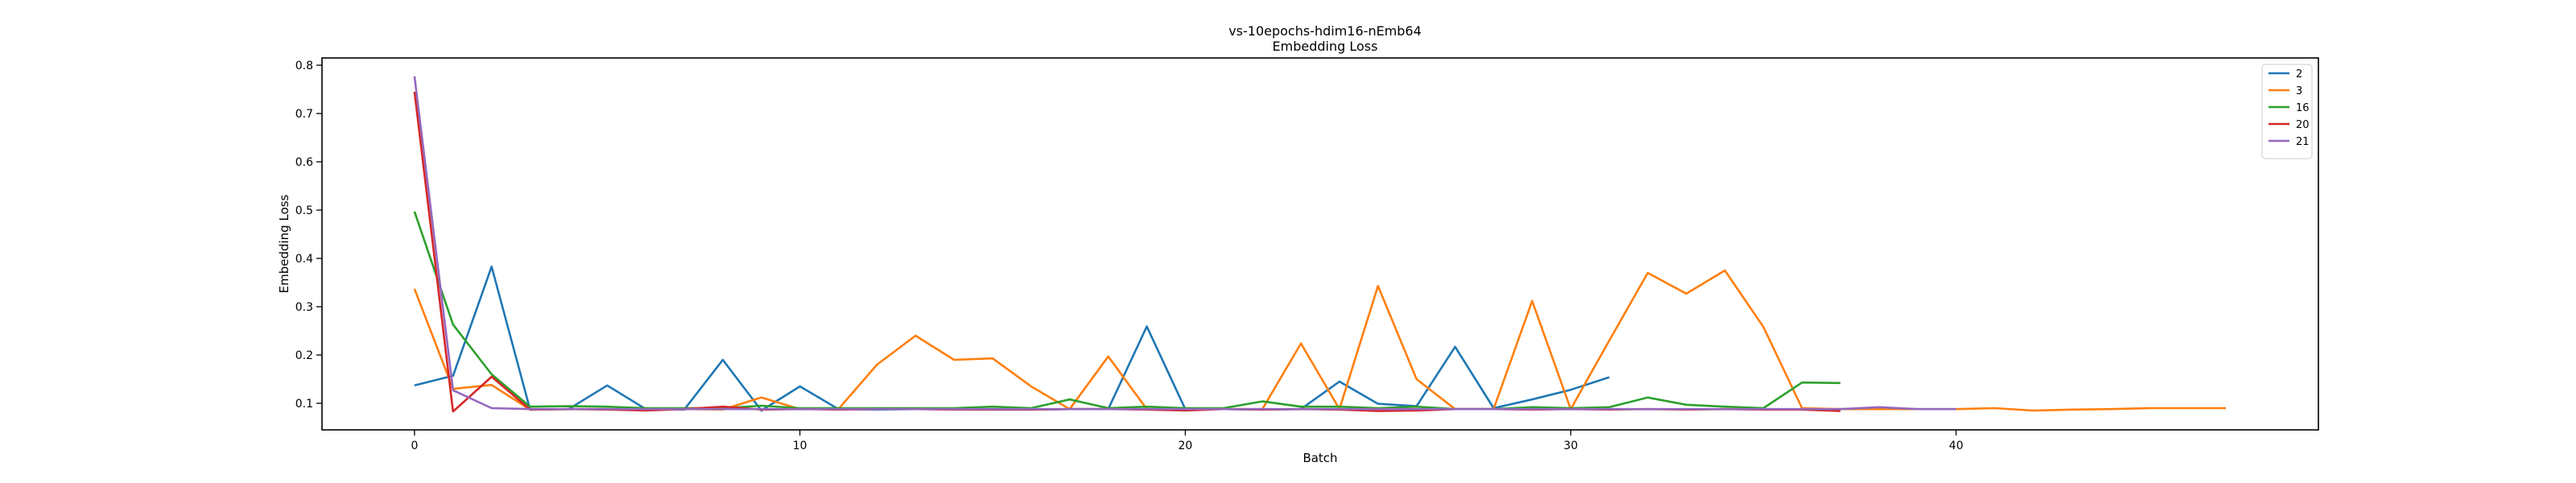 The width and height of the screenshot is (2576, 483). I want to click on x-tick-label: 10, so click(800, 446).